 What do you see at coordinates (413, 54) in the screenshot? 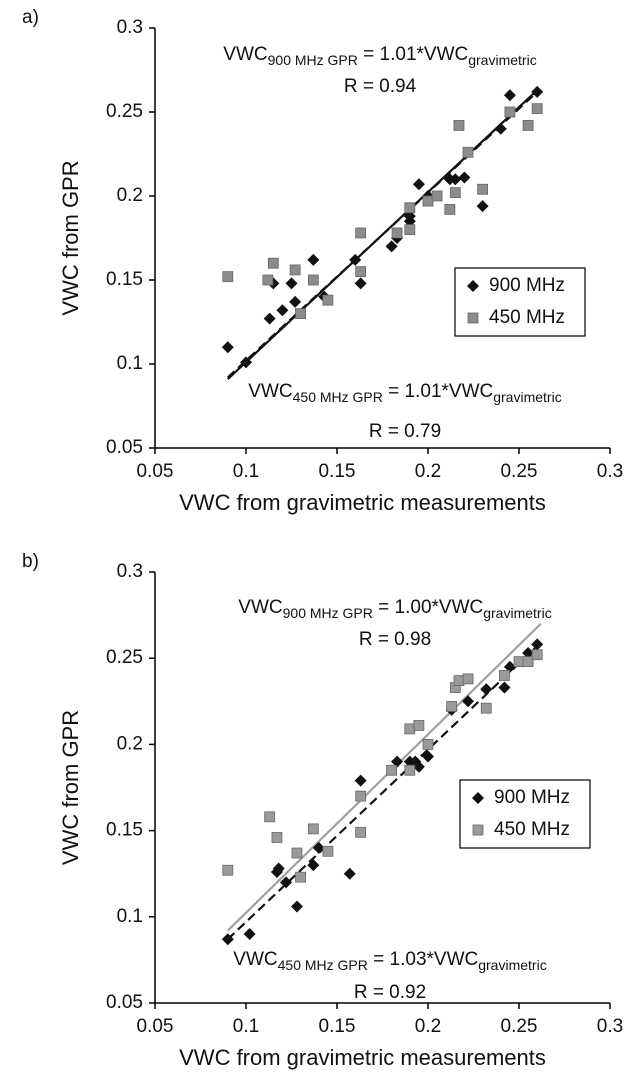
I see `equation-part: = 1.01*VWC` at bounding box center [413, 54].